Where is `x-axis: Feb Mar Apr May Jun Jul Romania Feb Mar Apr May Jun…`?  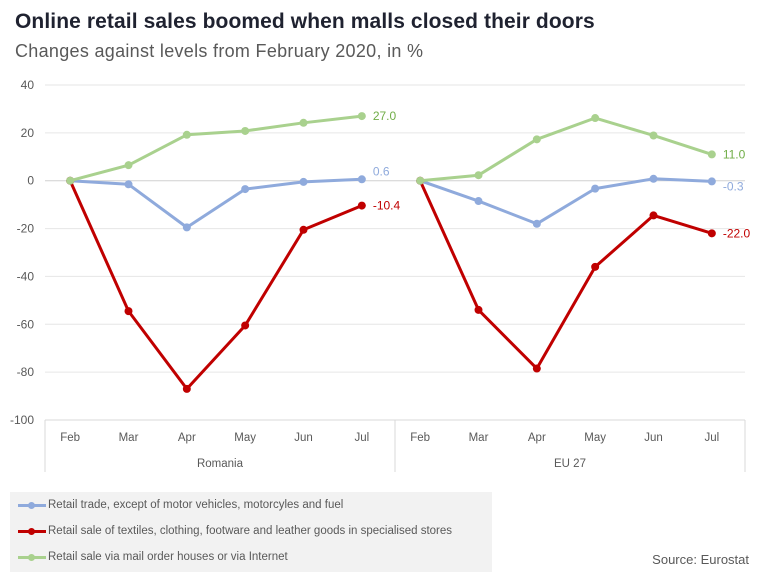
x-axis: Feb Mar Apr May Jun Jul Romania Feb Mar Apr May Jun… is located at coordinates (395, 445).